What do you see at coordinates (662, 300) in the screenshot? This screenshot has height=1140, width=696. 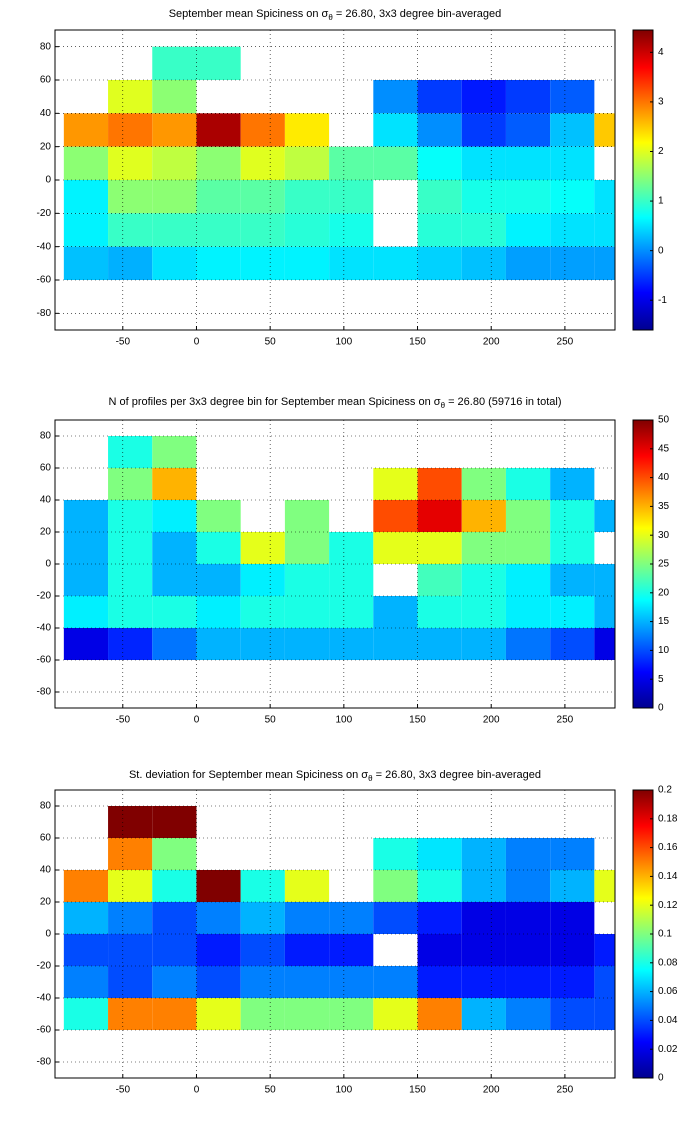 I see `colorbar-tick-label: -1` at bounding box center [662, 300].